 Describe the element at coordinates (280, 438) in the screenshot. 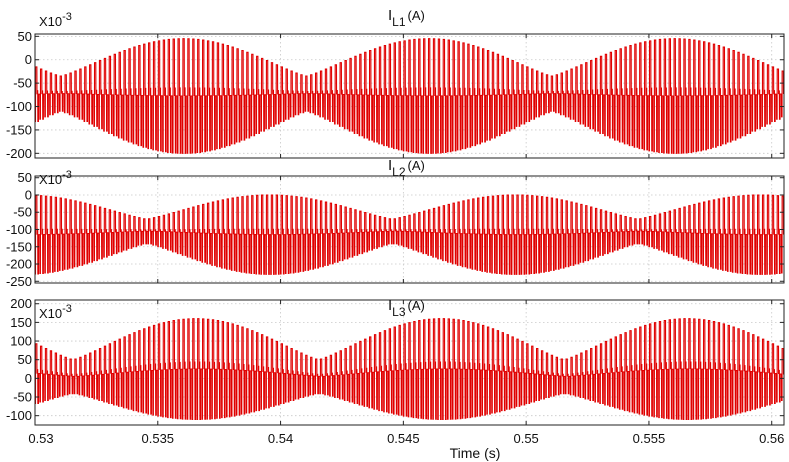

I see `x-tick-label: 0.54` at that location.